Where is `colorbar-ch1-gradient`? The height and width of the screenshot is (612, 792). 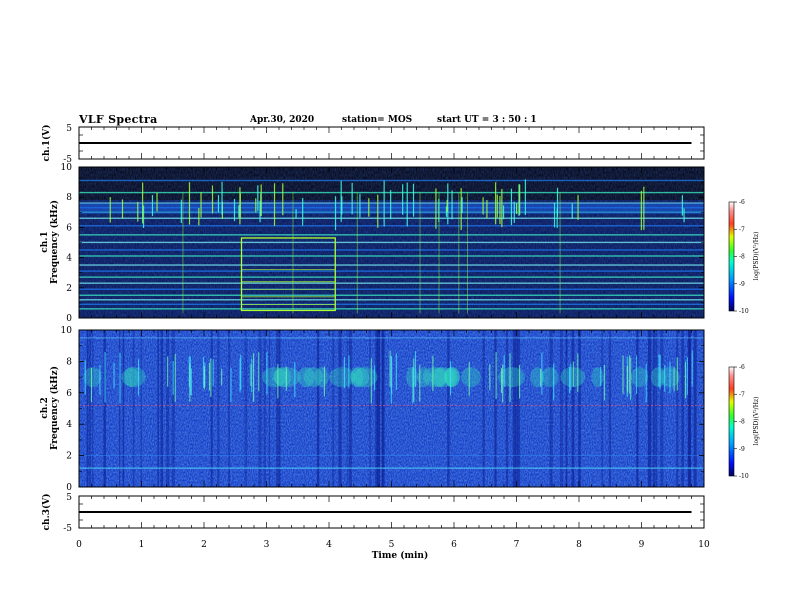 colorbar-ch1-gradient is located at coordinates (731, 256).